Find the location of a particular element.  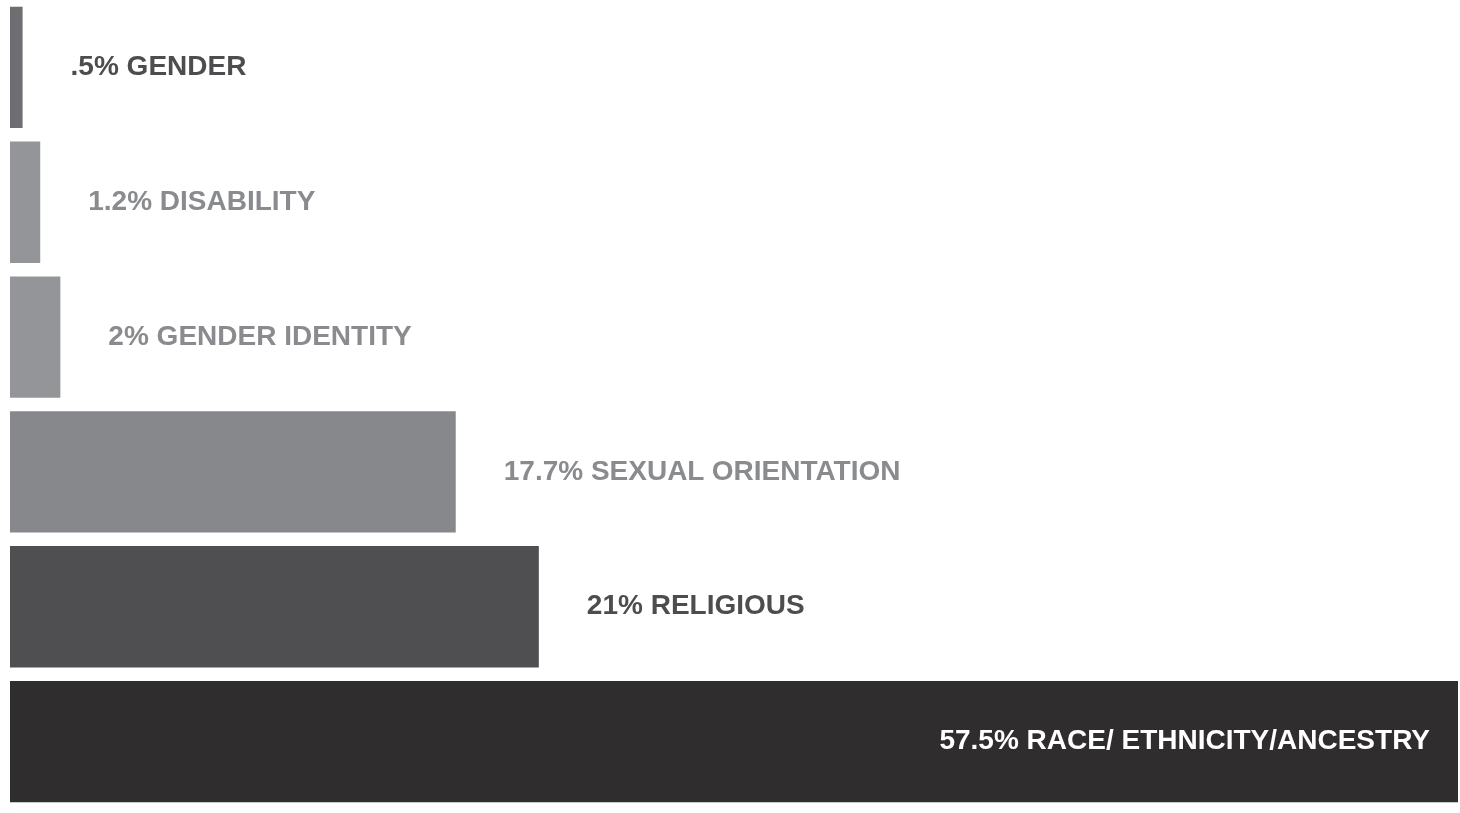

y-tick-label: RACE/ ETHNICITY/ANCESTRY is located at coordinates (1228, 740).